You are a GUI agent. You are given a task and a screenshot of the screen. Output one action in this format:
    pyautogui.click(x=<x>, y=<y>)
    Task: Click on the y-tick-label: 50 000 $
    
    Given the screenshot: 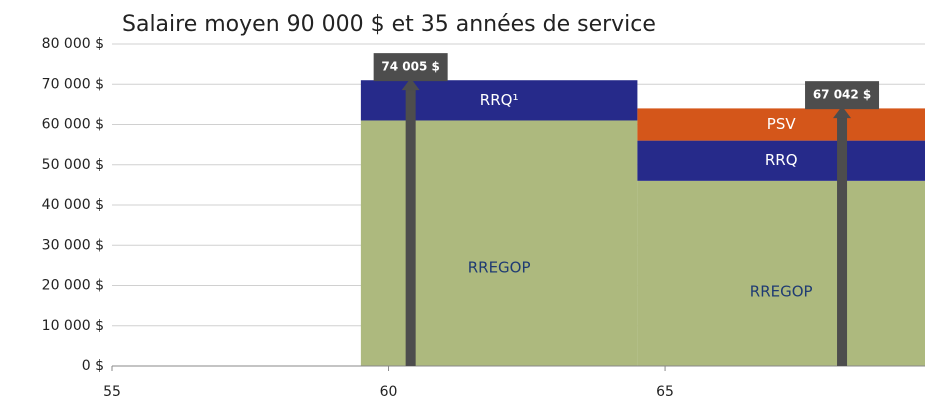 What is the action you would take?
    pyautogui.click(x=73, y=165)
    